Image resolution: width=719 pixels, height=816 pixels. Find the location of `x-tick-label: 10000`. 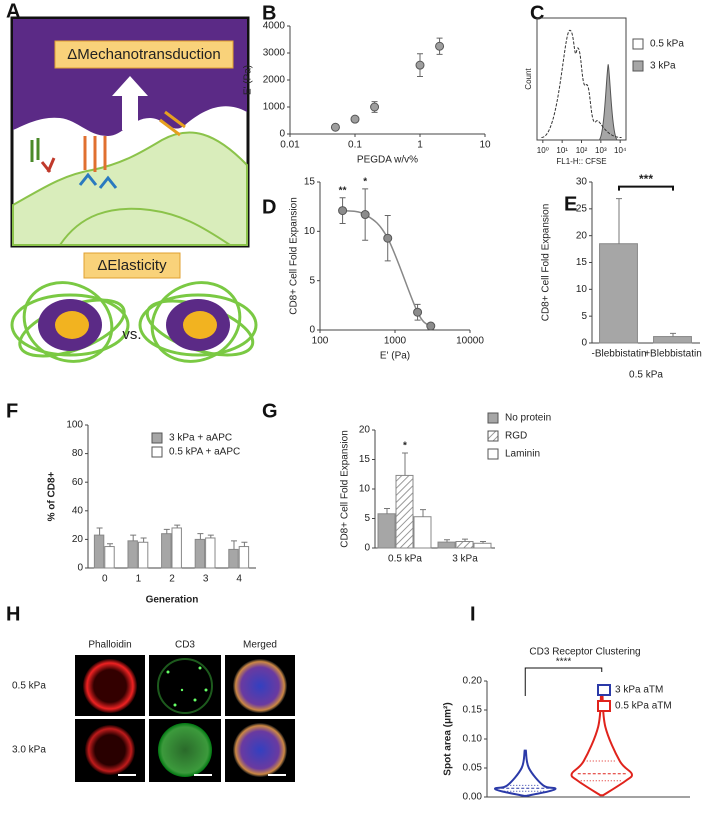

x-tick-label: 10000 is located at coordinates (470, 341).